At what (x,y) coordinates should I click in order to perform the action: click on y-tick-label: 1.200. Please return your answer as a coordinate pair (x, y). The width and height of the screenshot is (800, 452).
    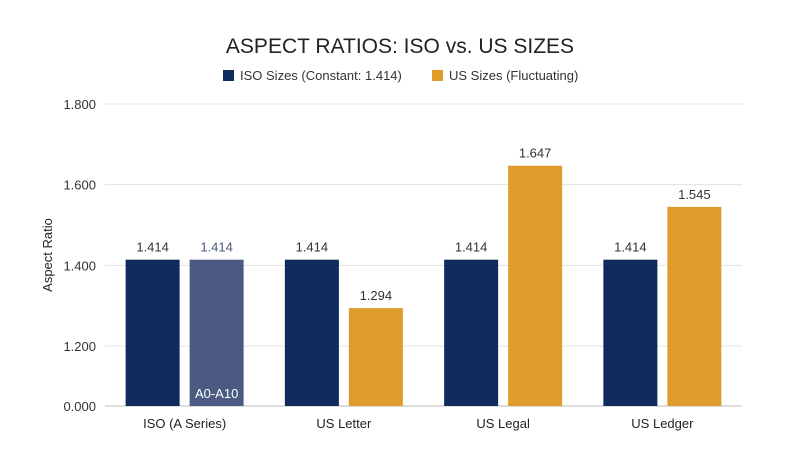
    Looking at the image, I should click on (79, 346).